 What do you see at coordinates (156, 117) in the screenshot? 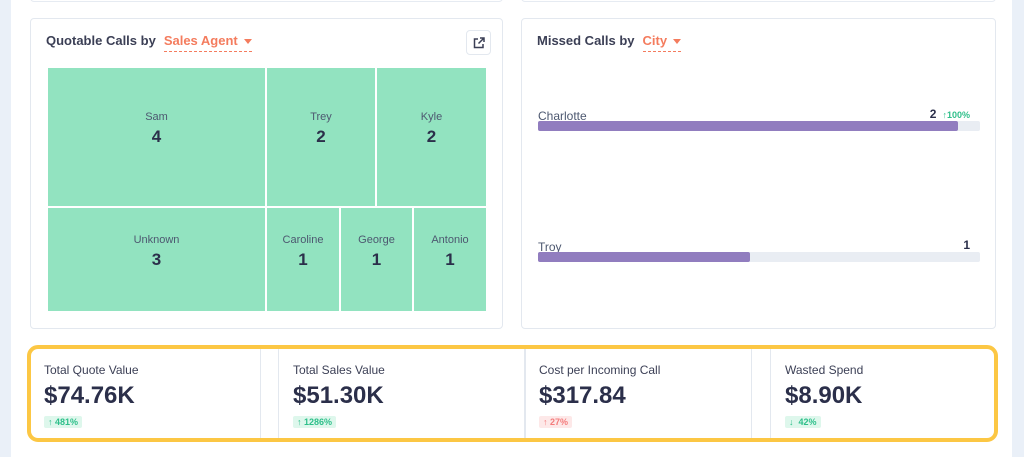
I see `cell-label: Sam` at bounding box center [156, 117].